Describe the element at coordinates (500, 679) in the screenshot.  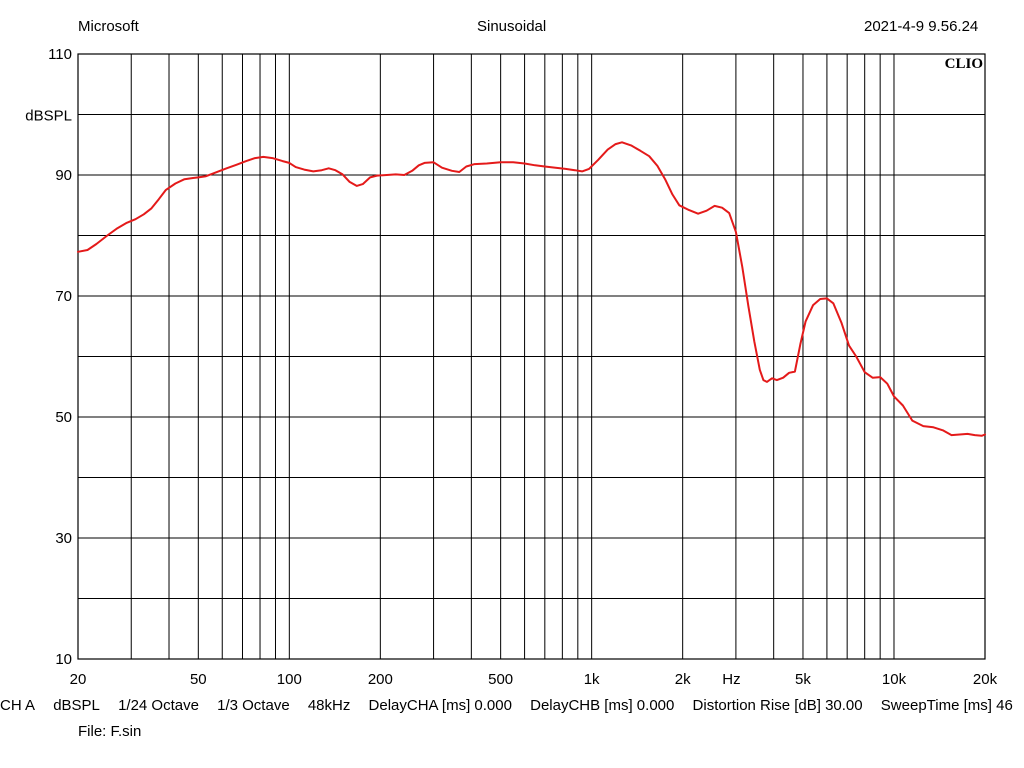
I see `x-tick-label: 500` at that location.